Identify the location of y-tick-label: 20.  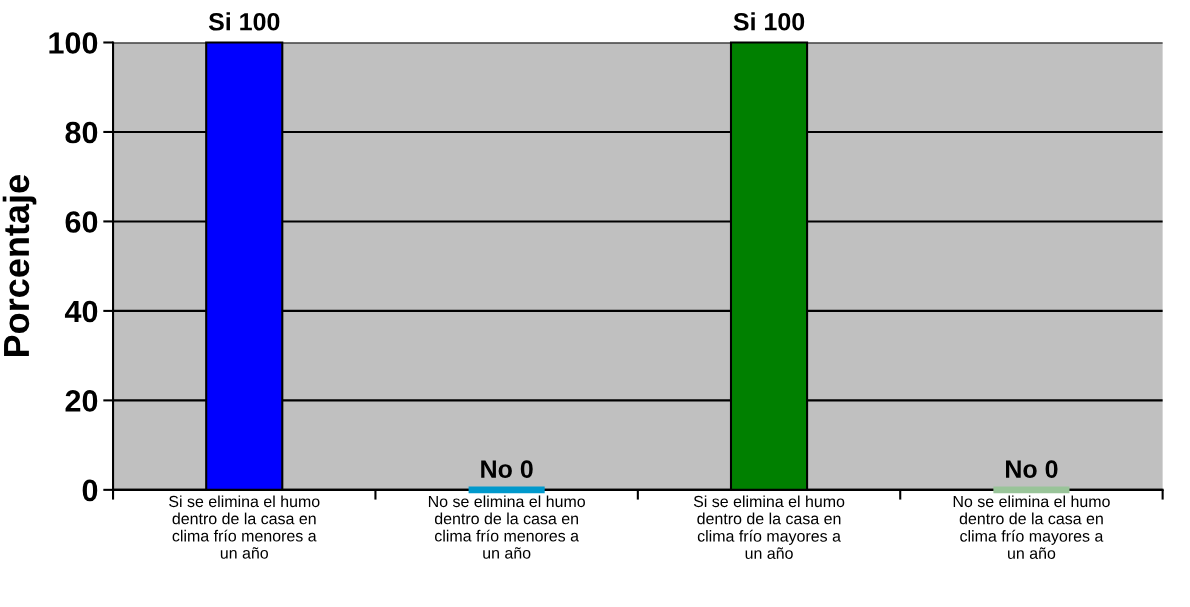
(81, 401).